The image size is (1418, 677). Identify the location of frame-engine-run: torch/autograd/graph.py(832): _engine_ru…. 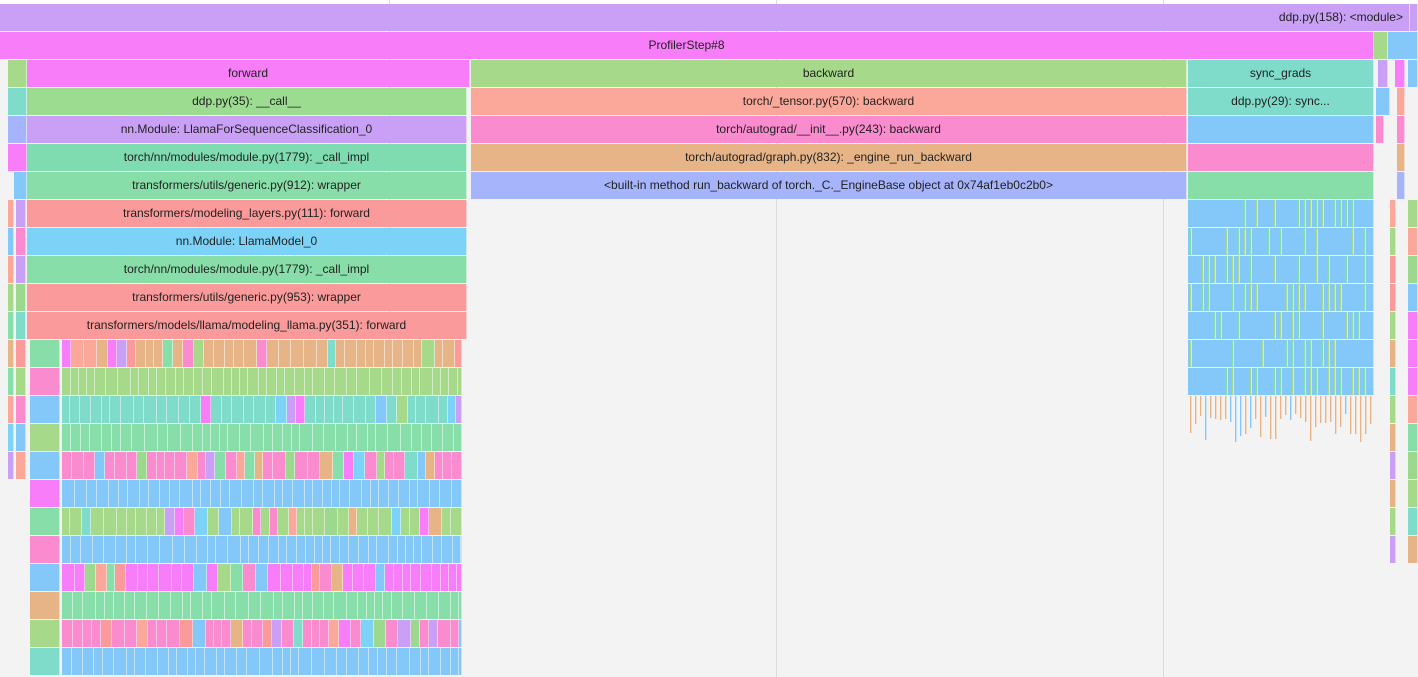
(829, 157).